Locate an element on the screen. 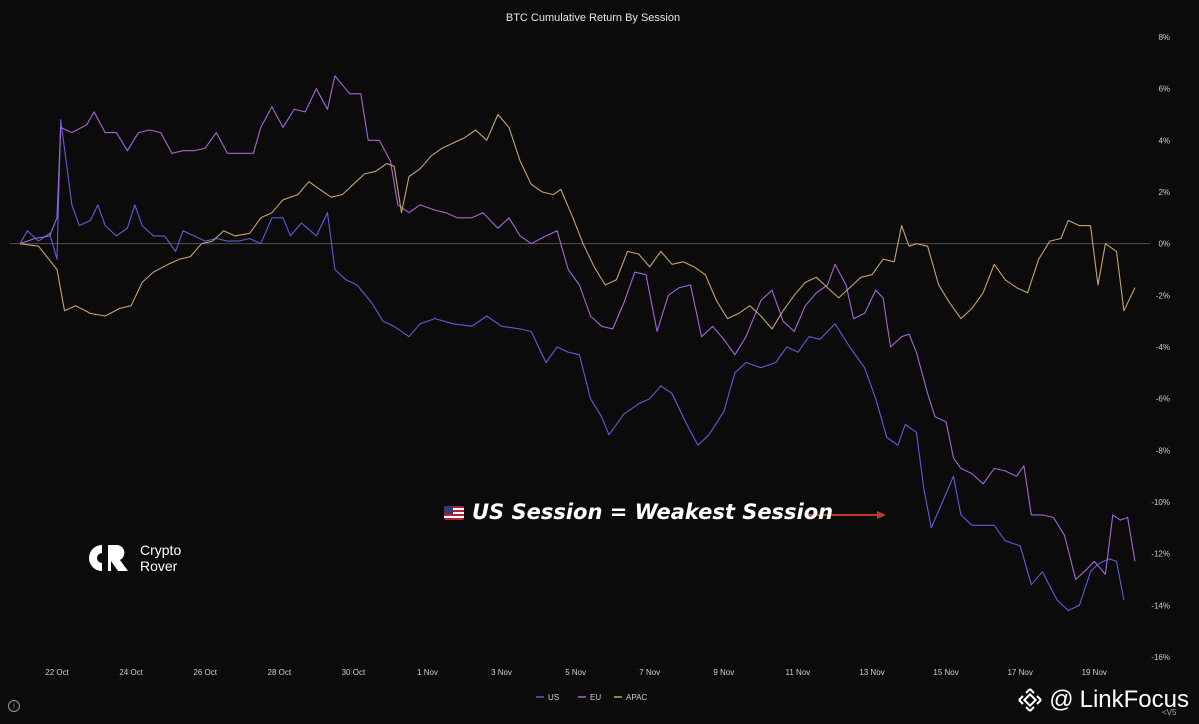  y-axis: 8% 6% 4% 2% 0% -2% -4% -6% -8% -10% -12% -14% -16% is located at coordinates (1160, 347).